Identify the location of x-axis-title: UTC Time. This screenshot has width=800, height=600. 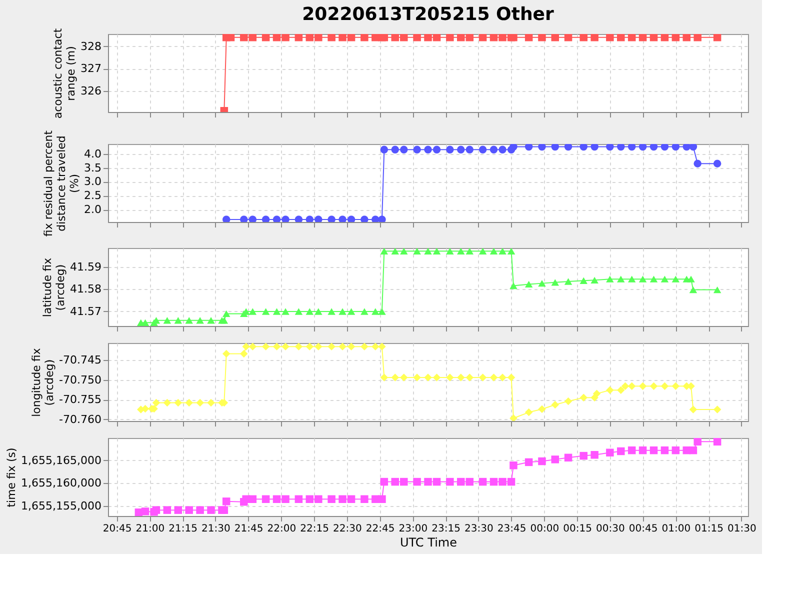
(428, 543).